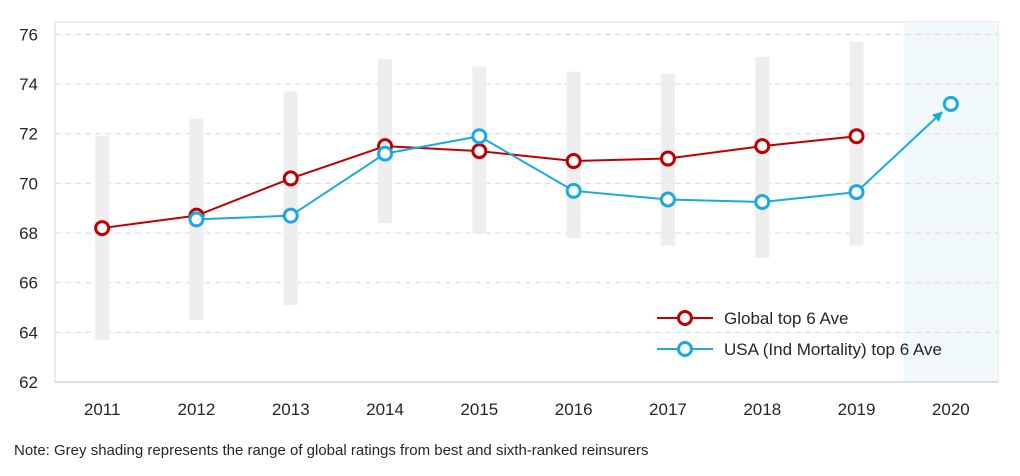  Describe the element at coordinates (28, 233) in the screenshot. I see `y-tick-label: 68` at that location.